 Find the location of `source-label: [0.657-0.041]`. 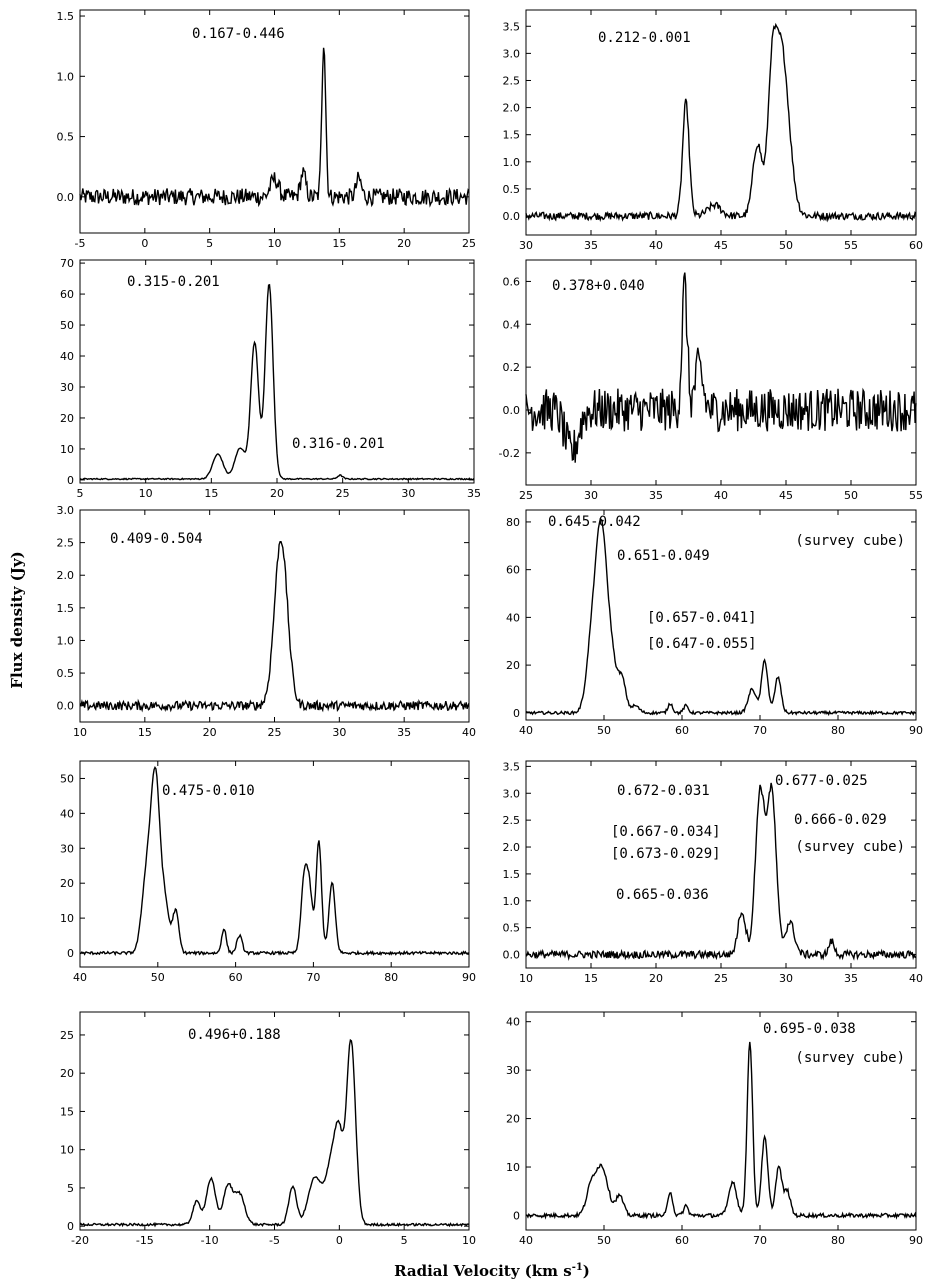

source-label: [0.657-0.041] is located at coordinates (702, 618).